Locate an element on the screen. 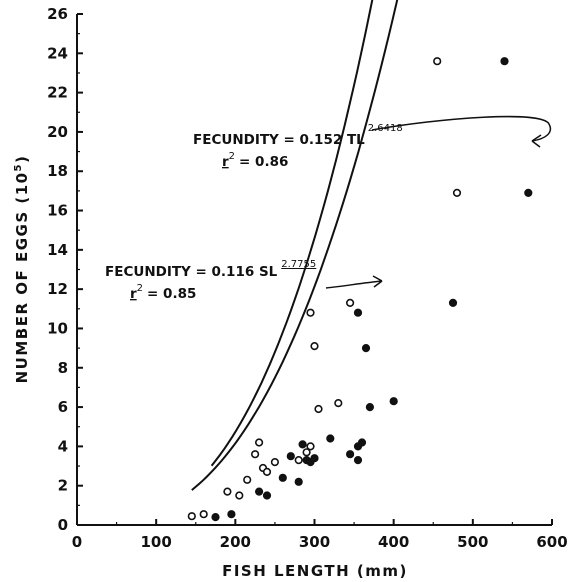 The height and width of the screenshot is (582, 568). equation-sl-exponent: 2.7755 is located at coordinates (298, 264).